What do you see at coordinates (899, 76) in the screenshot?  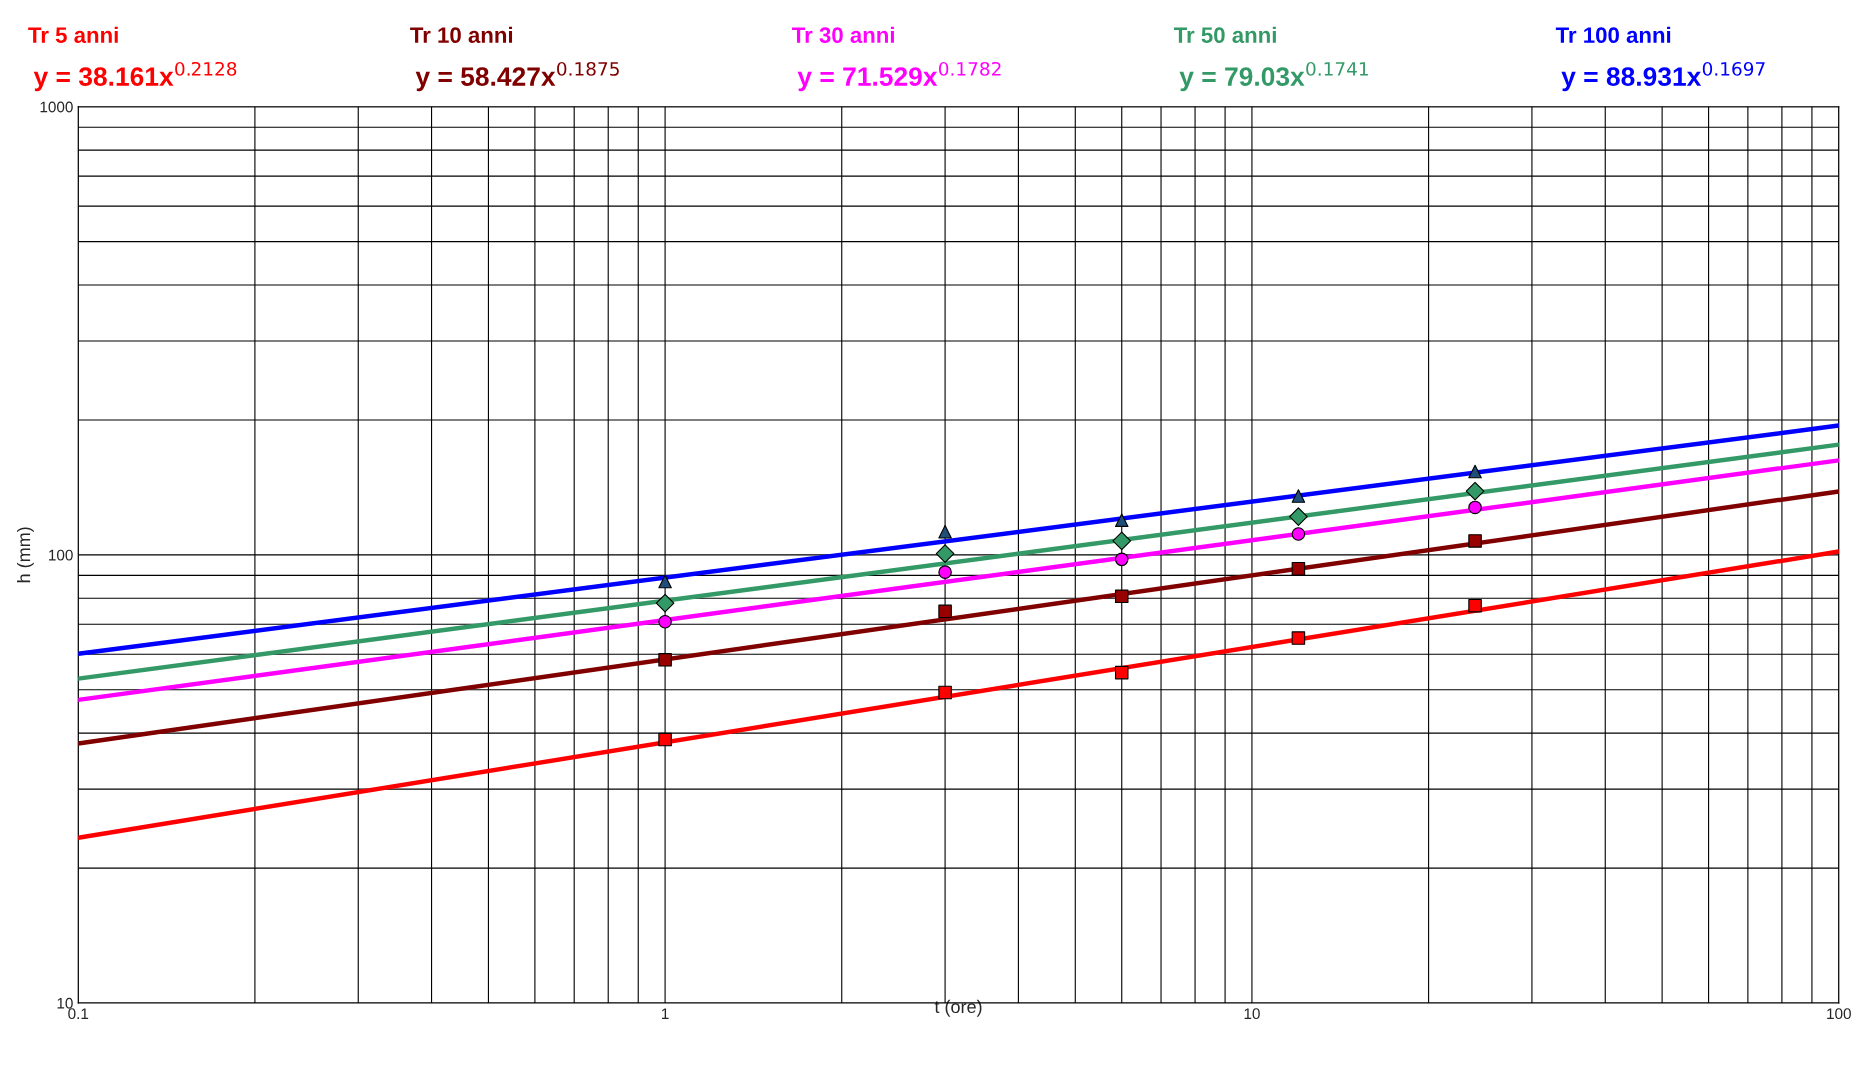 I see `text: y = 71.529x$^{0.1782}$` at bounding box center [899, 76].